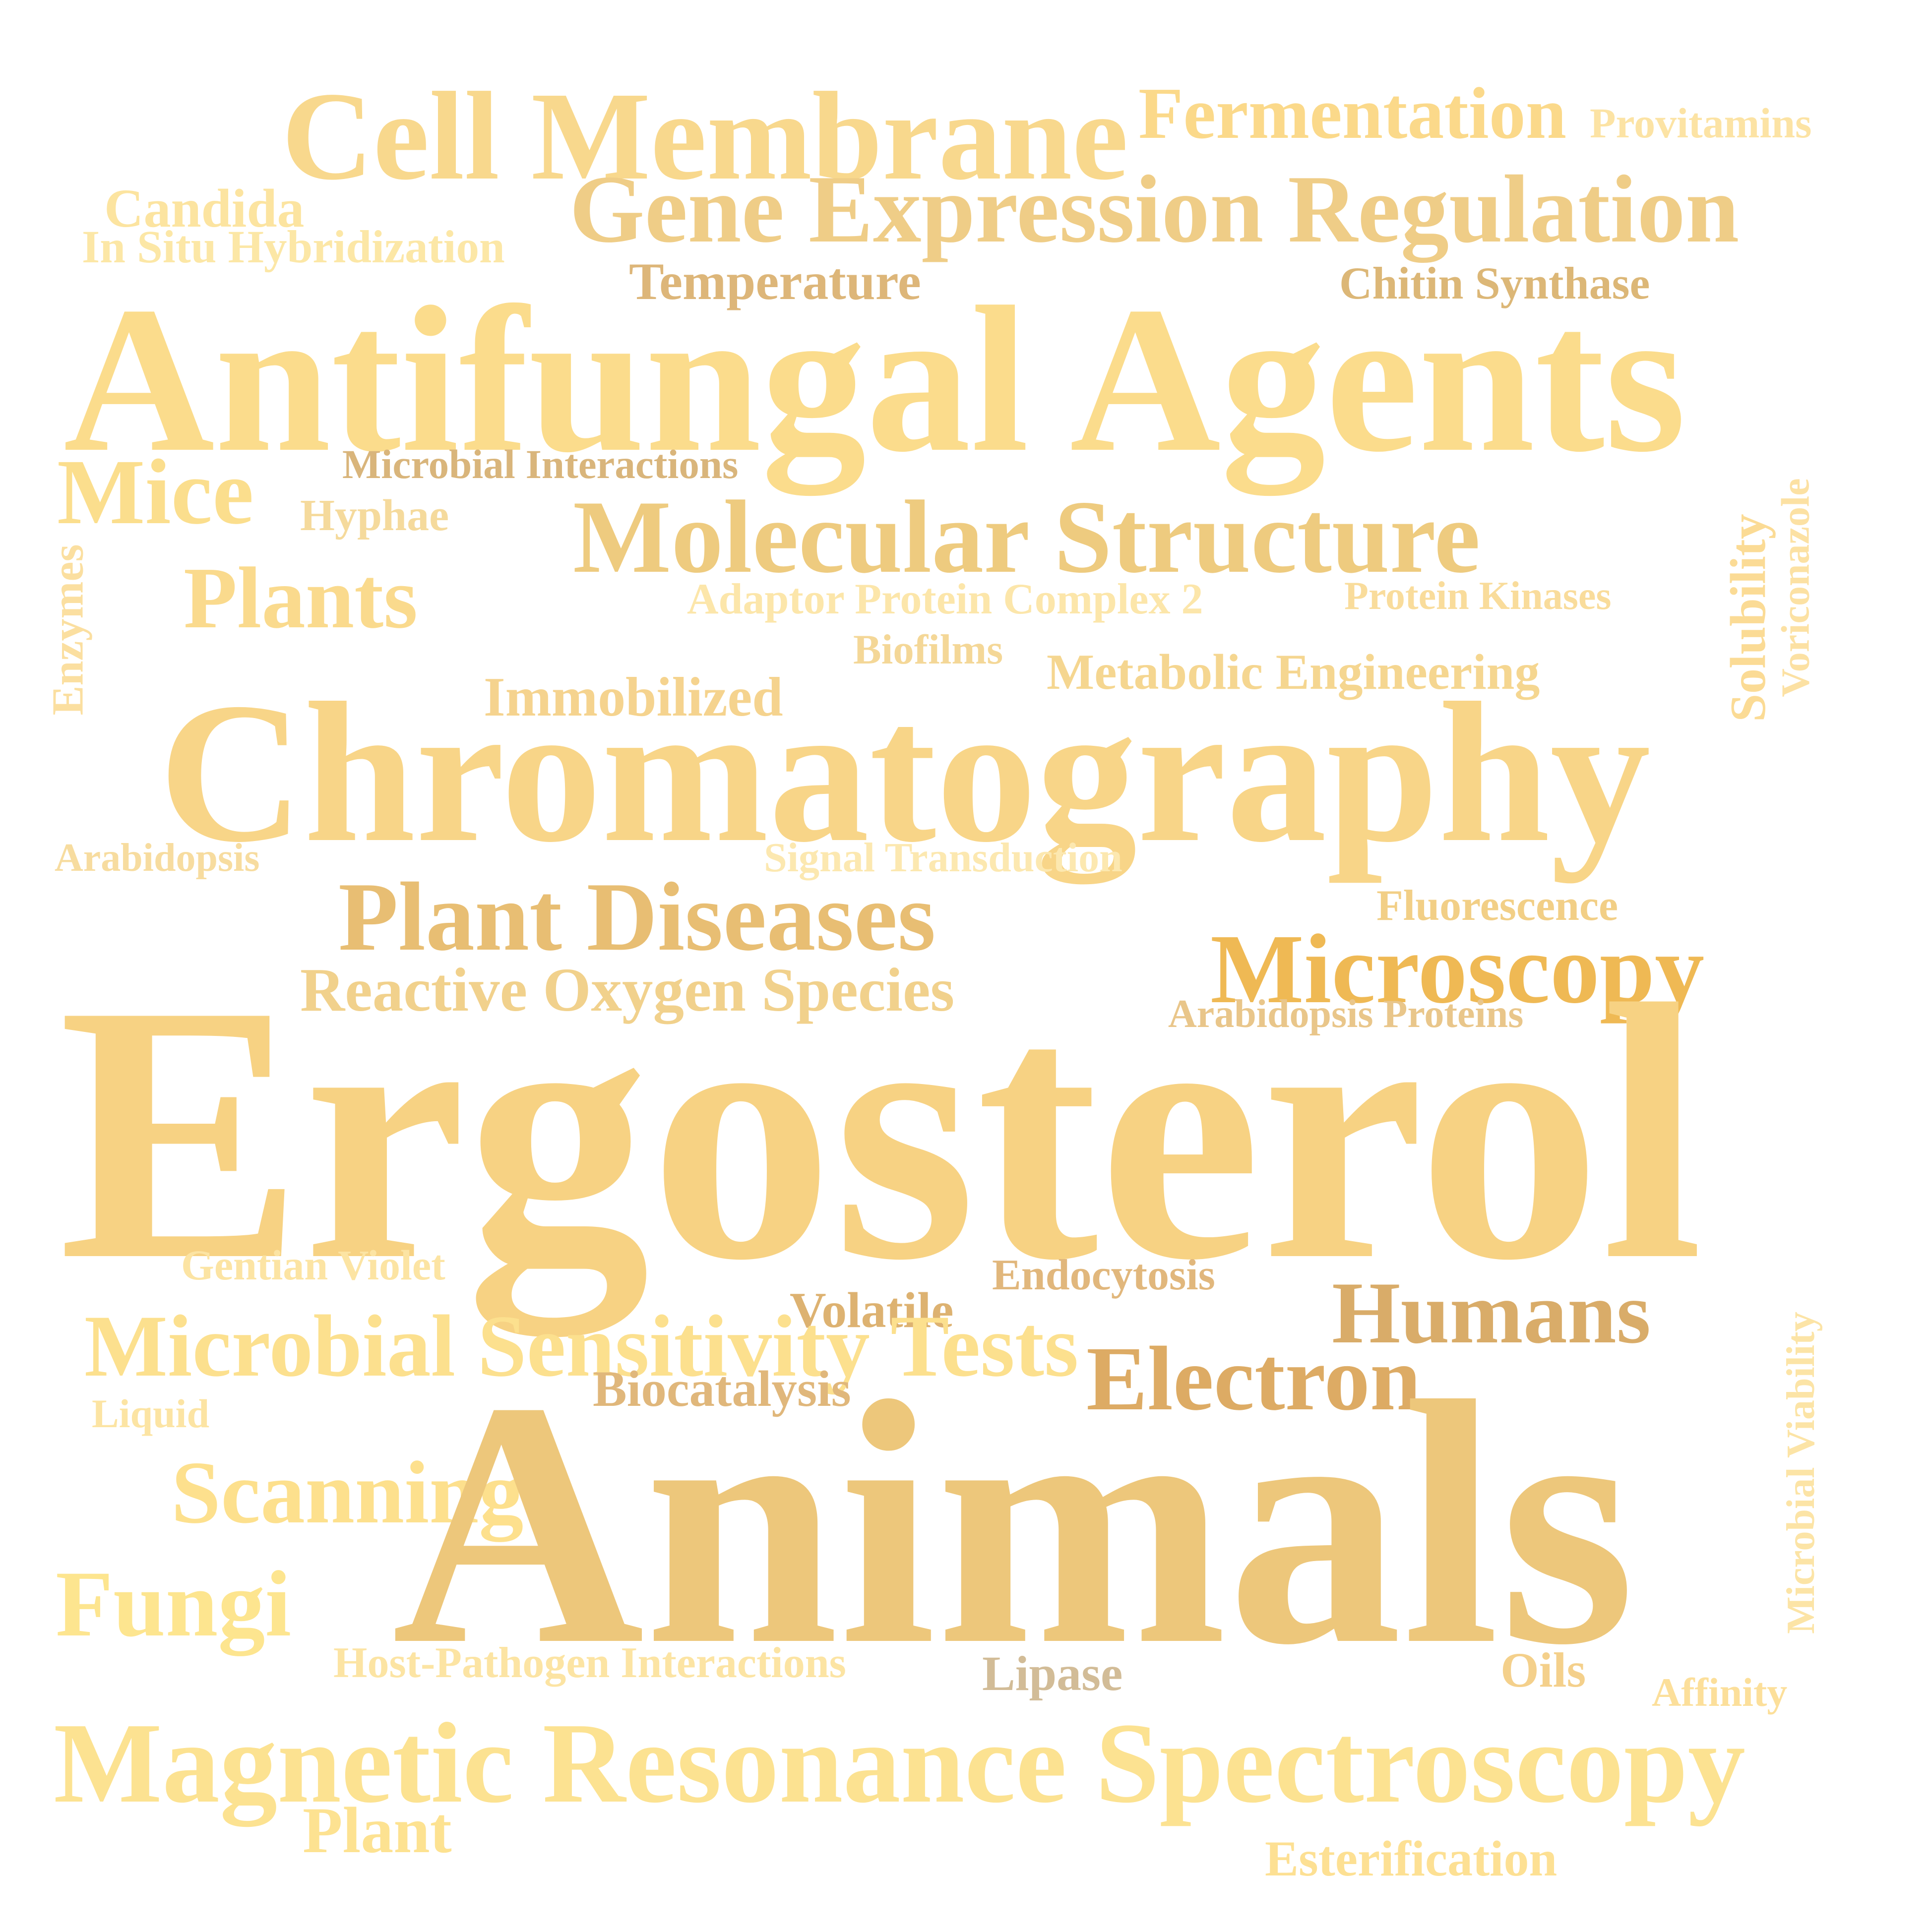 This screenshot has width=1932, height=1932. I want to click on word-microbial-sensitivity-tests: Plant, so click(377, 1830).